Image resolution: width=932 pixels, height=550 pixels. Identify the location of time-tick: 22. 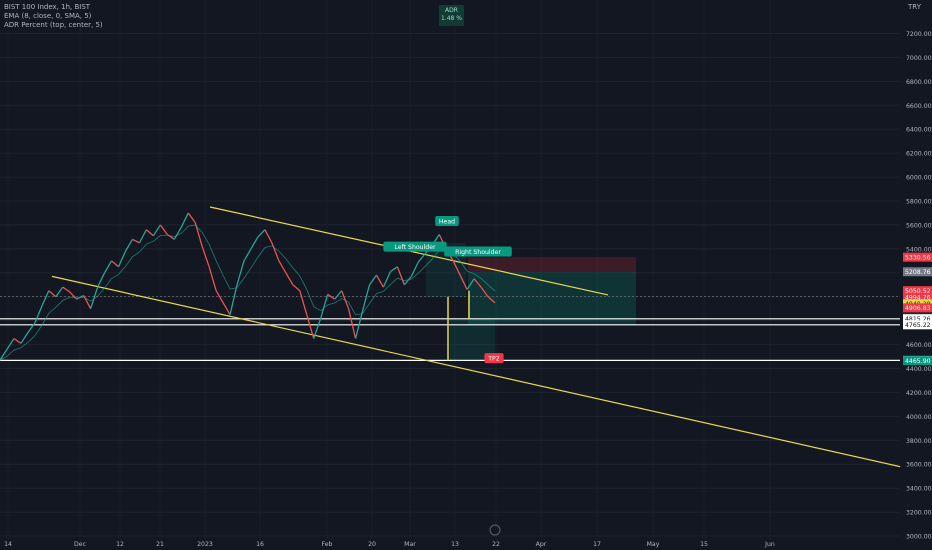
(496, 544).